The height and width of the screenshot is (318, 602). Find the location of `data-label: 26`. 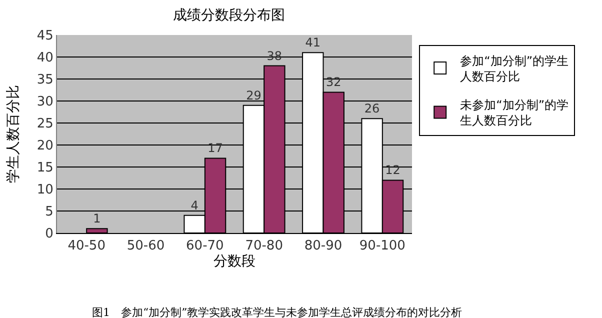

data-label: 26 is located at coordinates (372, 109).